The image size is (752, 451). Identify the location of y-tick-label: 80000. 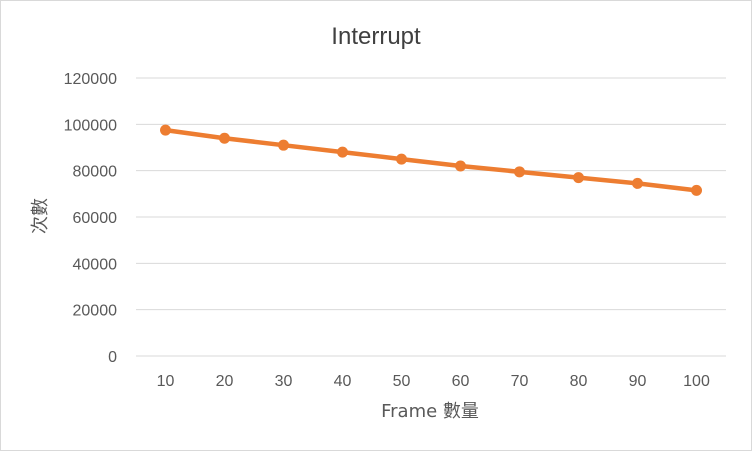
(95, 172).